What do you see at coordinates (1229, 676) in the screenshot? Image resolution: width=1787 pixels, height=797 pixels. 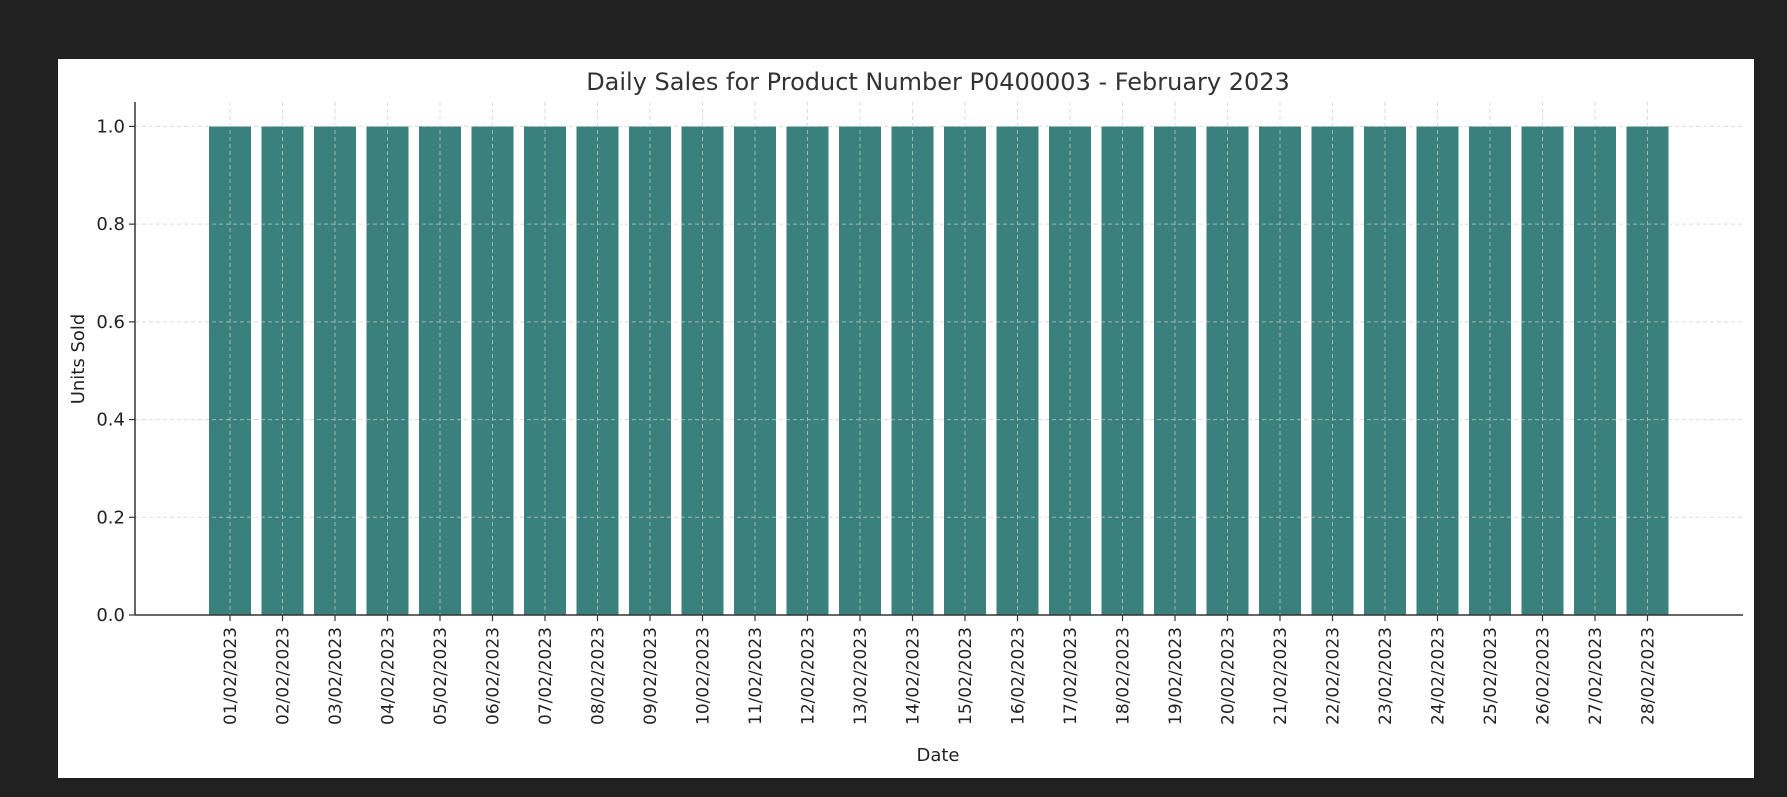 I see `x-tick-label: 20/02/2023` at bounding box center [1229, 676].